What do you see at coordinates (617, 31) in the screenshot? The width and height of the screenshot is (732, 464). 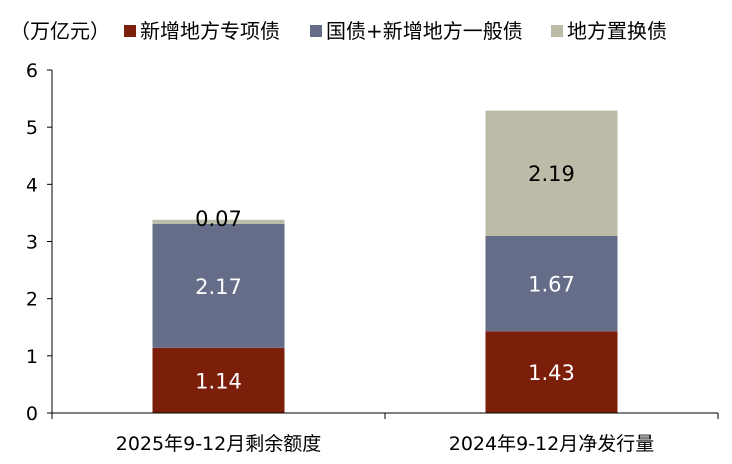 I see `legend-entry: 地方置换债` at bounding box center [617, 31].